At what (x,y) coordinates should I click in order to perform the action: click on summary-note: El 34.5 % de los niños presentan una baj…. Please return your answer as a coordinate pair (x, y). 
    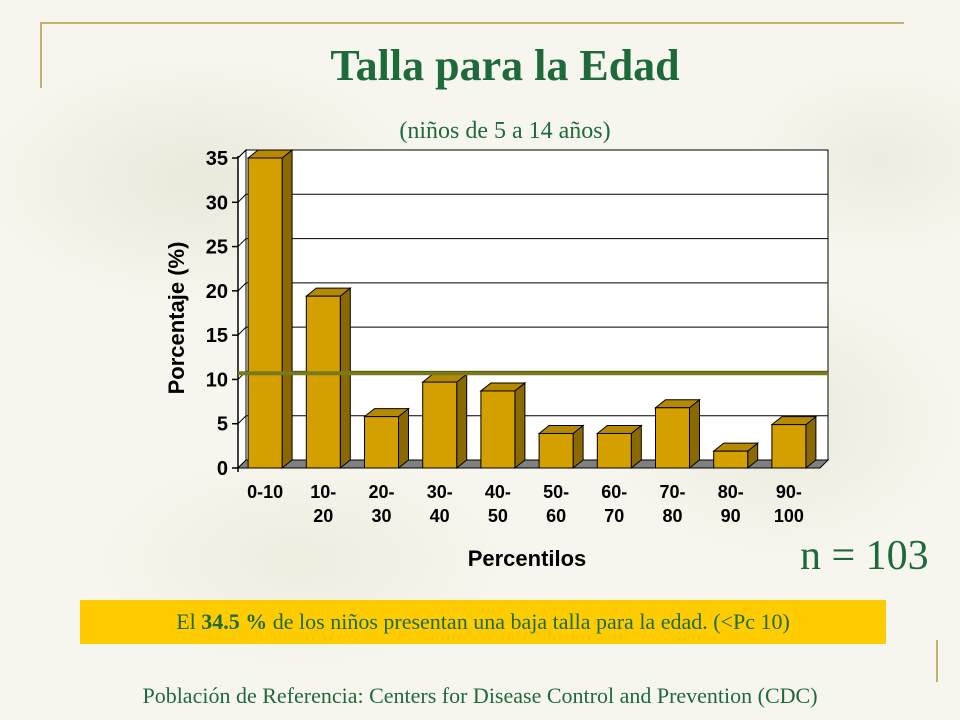
    Looking at the image, I should click on (483, 622).